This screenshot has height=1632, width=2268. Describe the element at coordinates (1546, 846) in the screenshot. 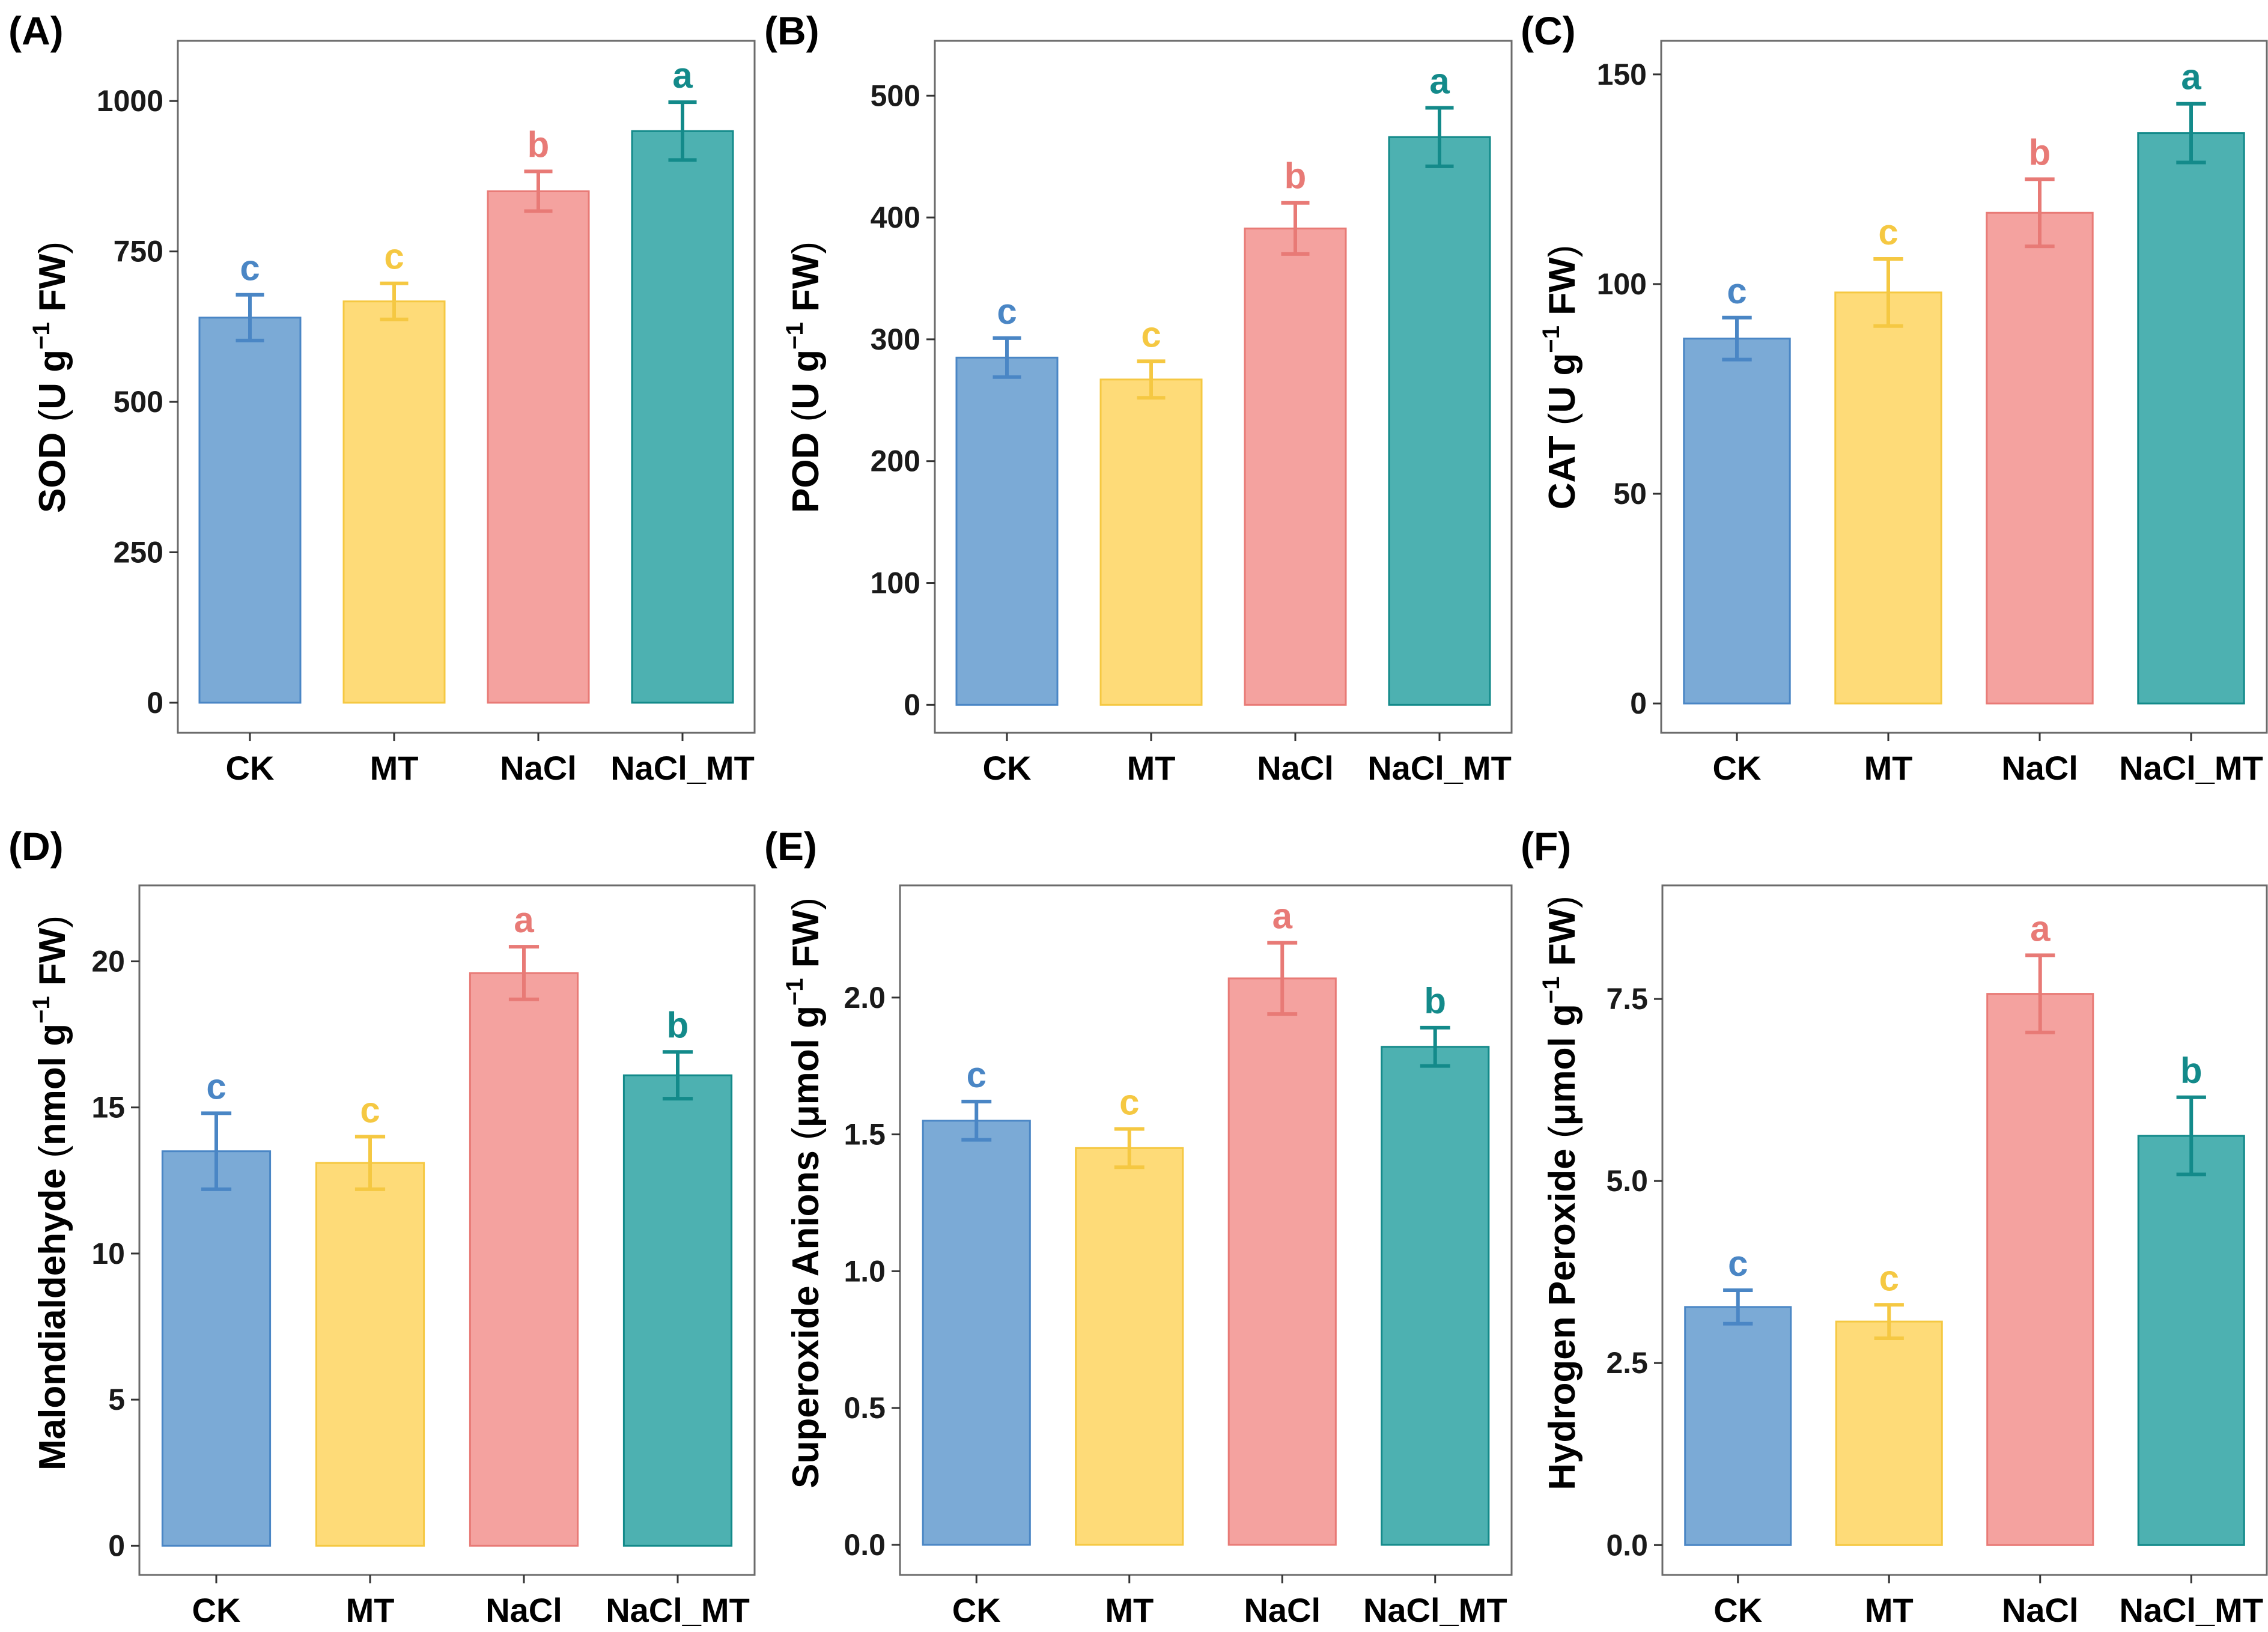

I see `panel-label: (F)` at that location.